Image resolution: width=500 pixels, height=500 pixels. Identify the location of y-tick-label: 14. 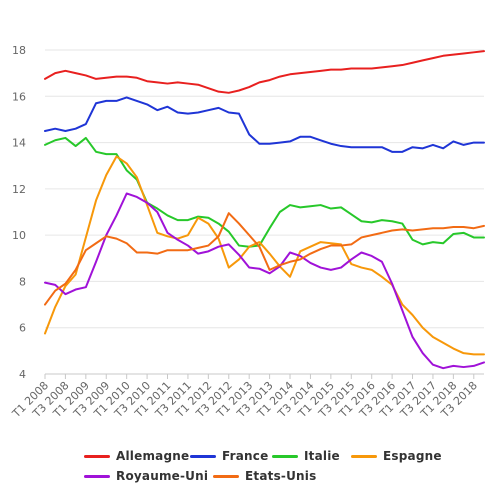
(19, 143).